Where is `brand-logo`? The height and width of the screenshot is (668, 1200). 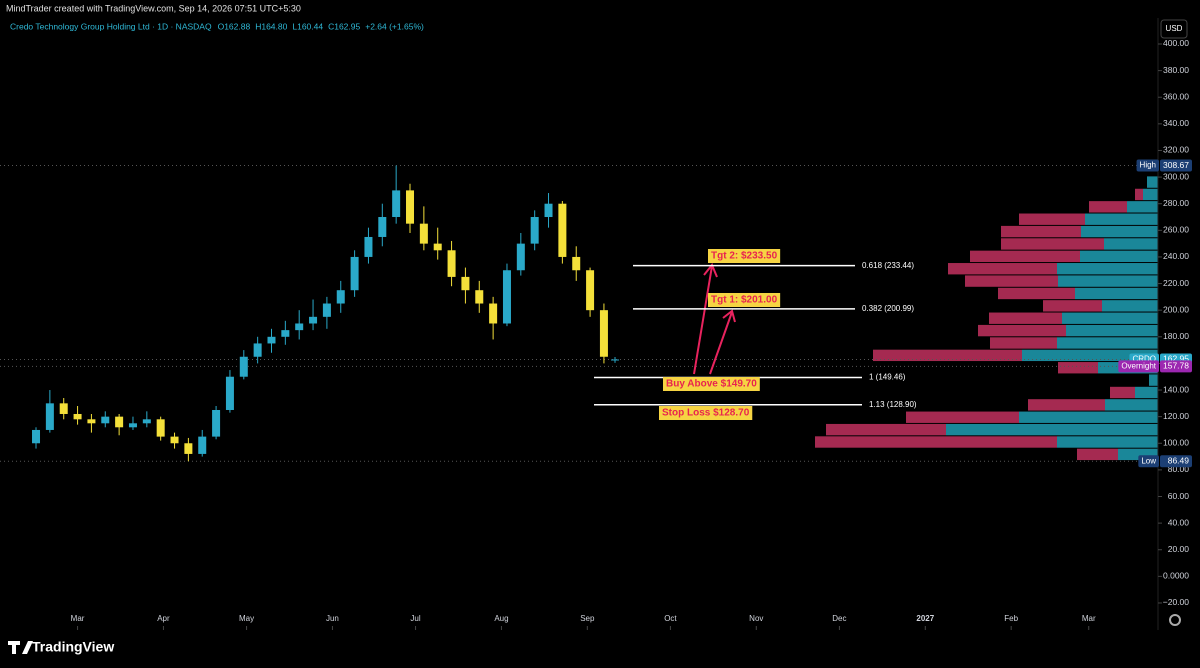
brand-logo is located at coordinates (20, 647).